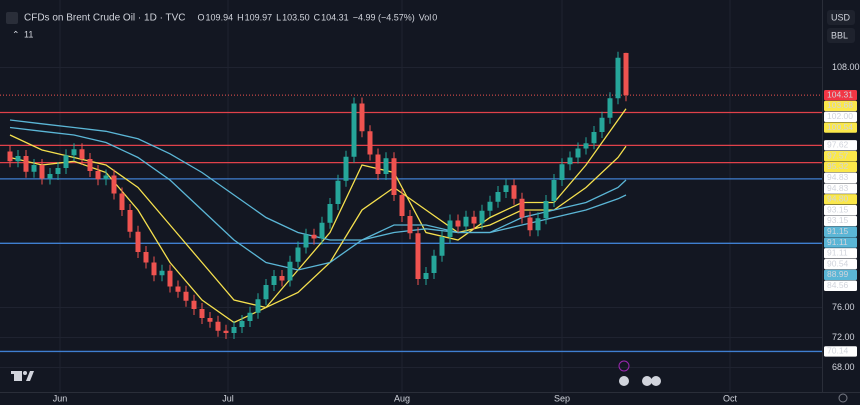 Image resolution: width=860 pixels, height=405 pixels. What do you see at coordinates (843, 398) in the screenshot?
I see `settings-icon` at bounding box center [843, 398].